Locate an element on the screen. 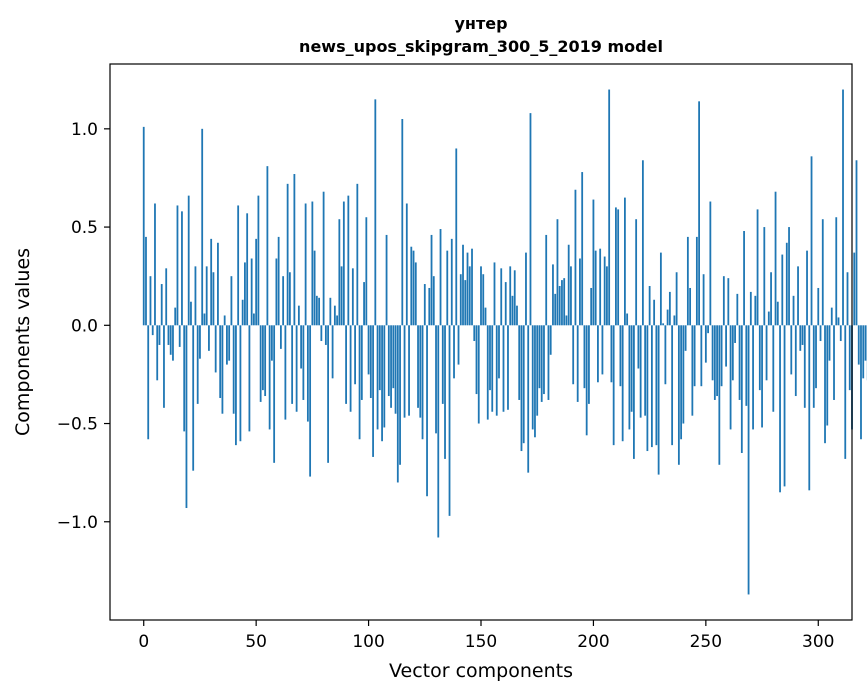 Image resolution: width=867 pixels, height=696 pixels. y-tick-label-1: −0.5 is located at coordinates (77, 425).